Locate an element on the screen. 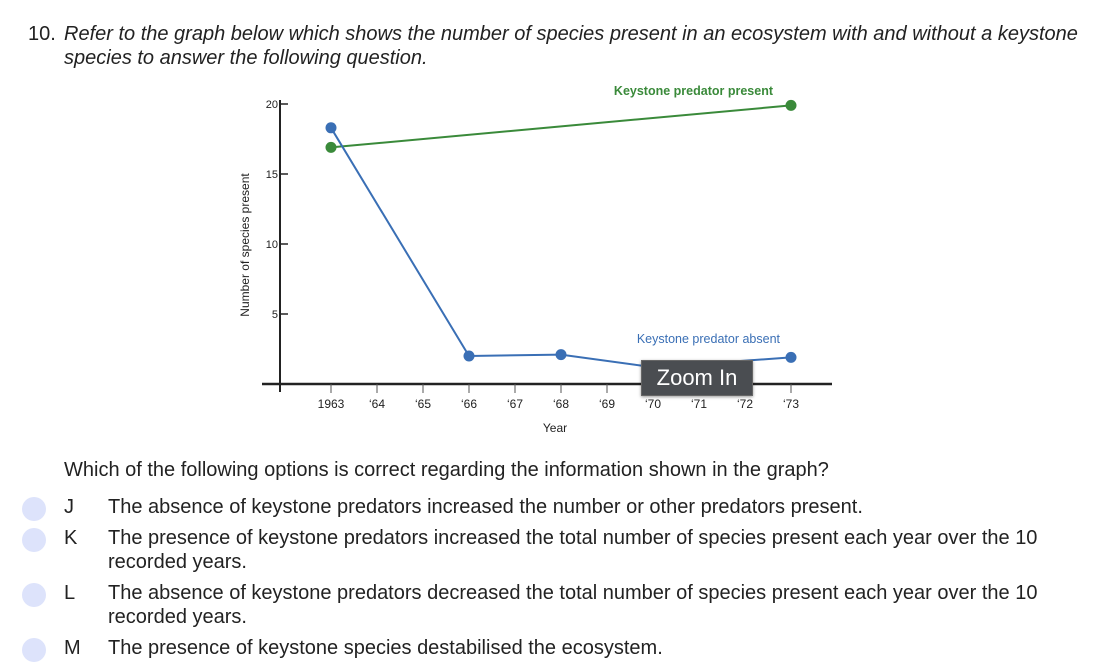 Image resolution: width=1120 pixels, height=668 pixels. option-letter: J is located at coordinates (69, 507).